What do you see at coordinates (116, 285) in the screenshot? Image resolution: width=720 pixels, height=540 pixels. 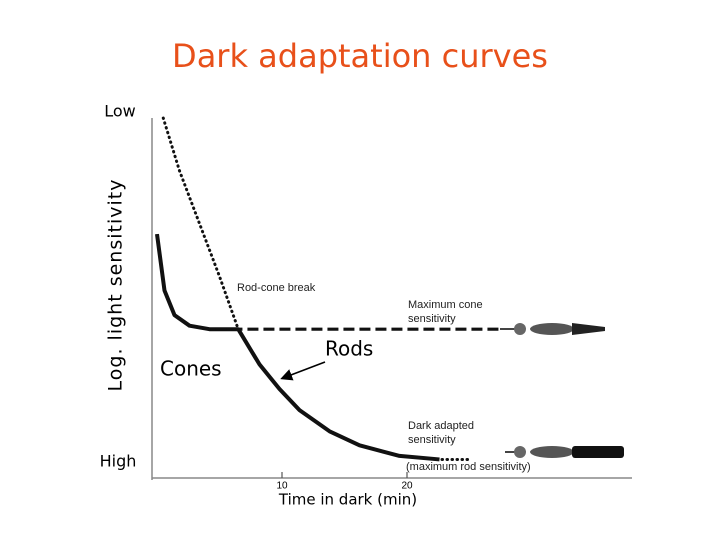 I see `y-axis-label: Log. light sensitivity` at bounding box center [116, 285].